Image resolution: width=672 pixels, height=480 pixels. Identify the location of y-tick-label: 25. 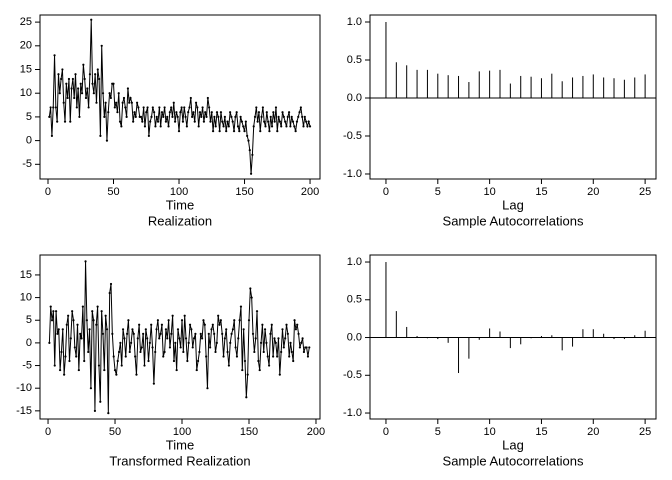
(26, 22).